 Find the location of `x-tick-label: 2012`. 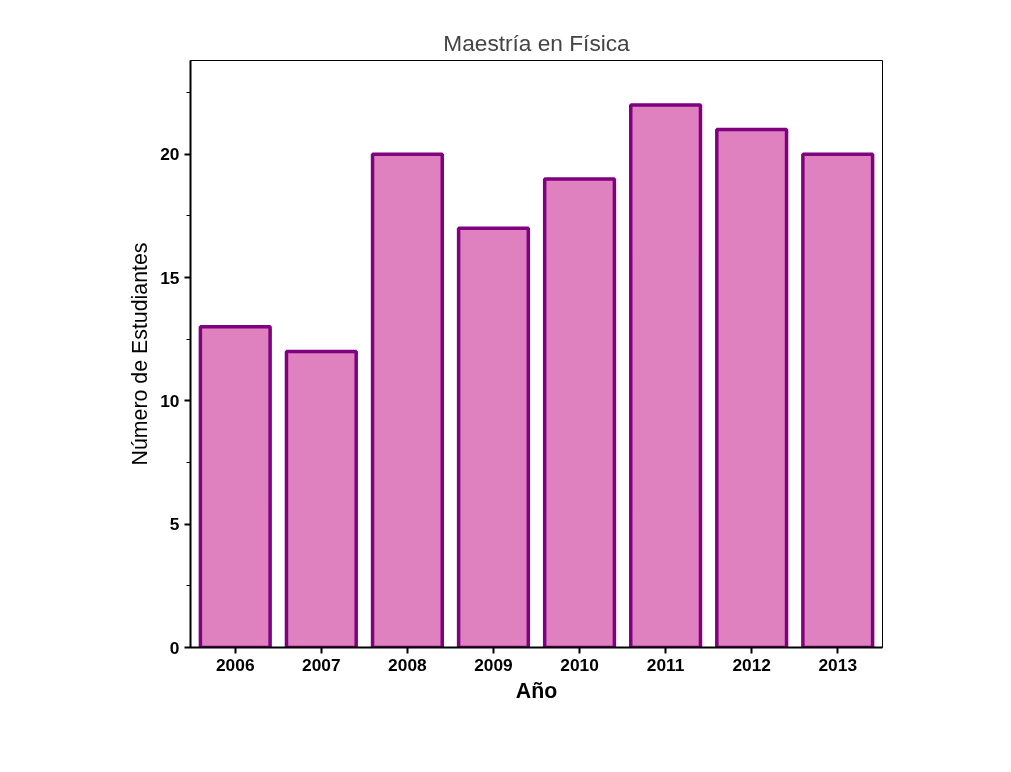

x-tick-label: 2012 is located at coordinates (751, 664).